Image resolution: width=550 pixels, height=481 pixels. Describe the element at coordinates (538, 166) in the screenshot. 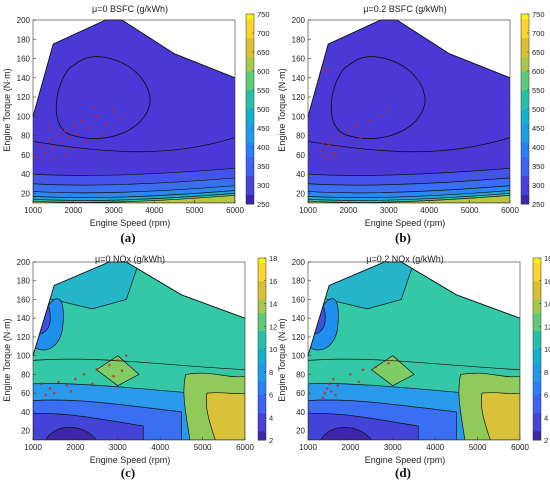

I see `colorbar-tick-label: 350` at that location.